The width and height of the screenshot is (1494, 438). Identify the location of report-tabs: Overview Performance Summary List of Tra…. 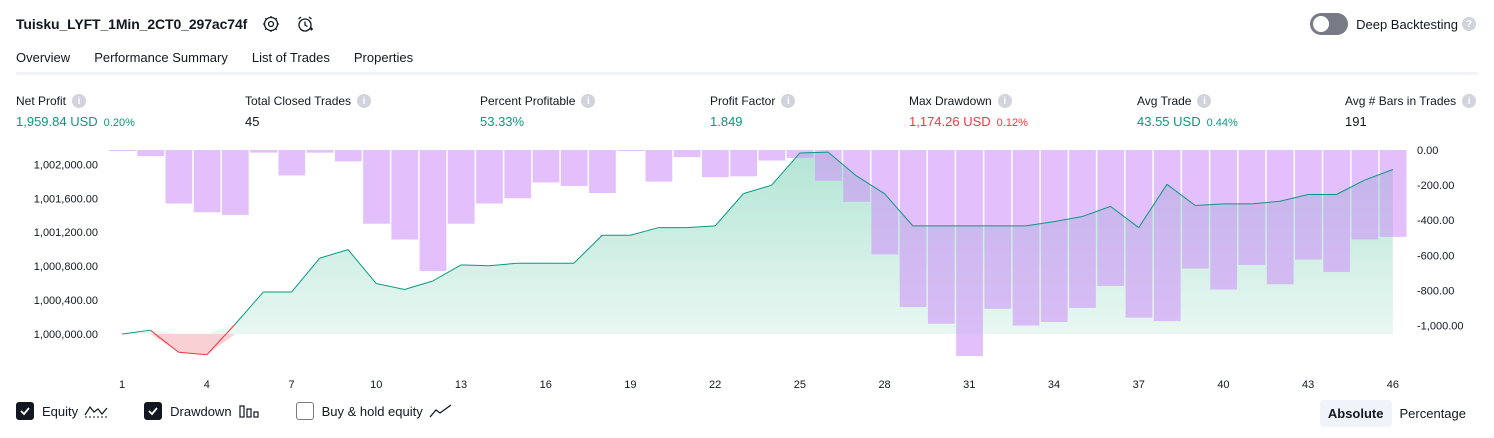
(226, 60).